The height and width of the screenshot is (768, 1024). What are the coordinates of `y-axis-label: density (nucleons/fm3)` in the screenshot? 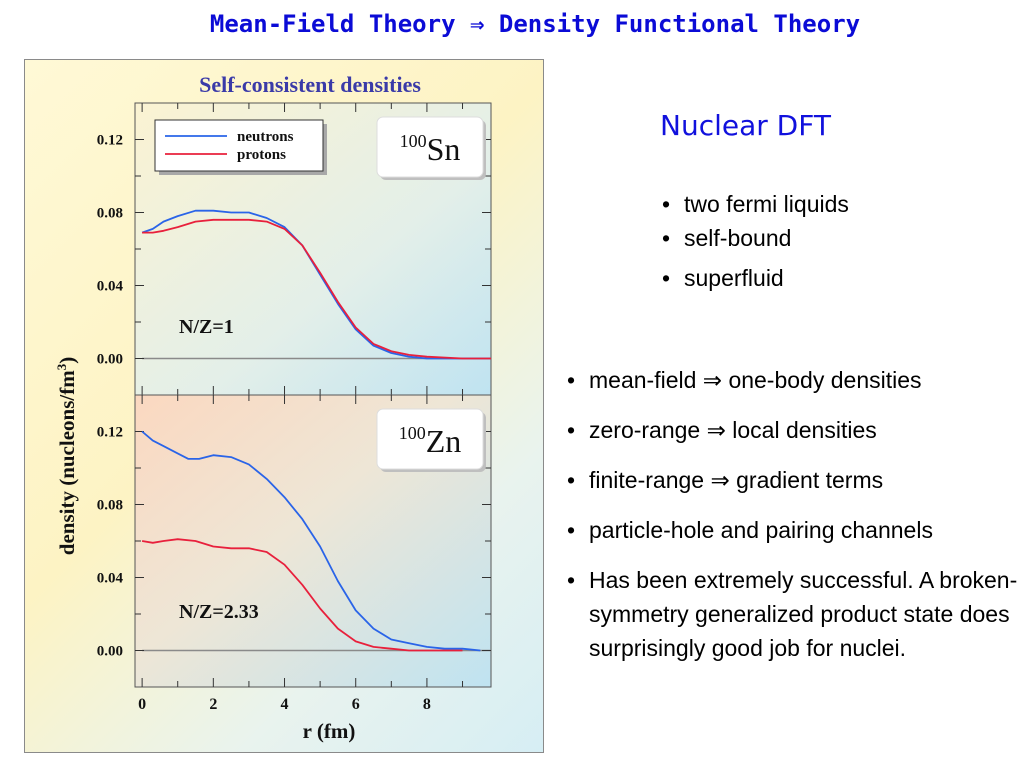 It's located at (66, 456).